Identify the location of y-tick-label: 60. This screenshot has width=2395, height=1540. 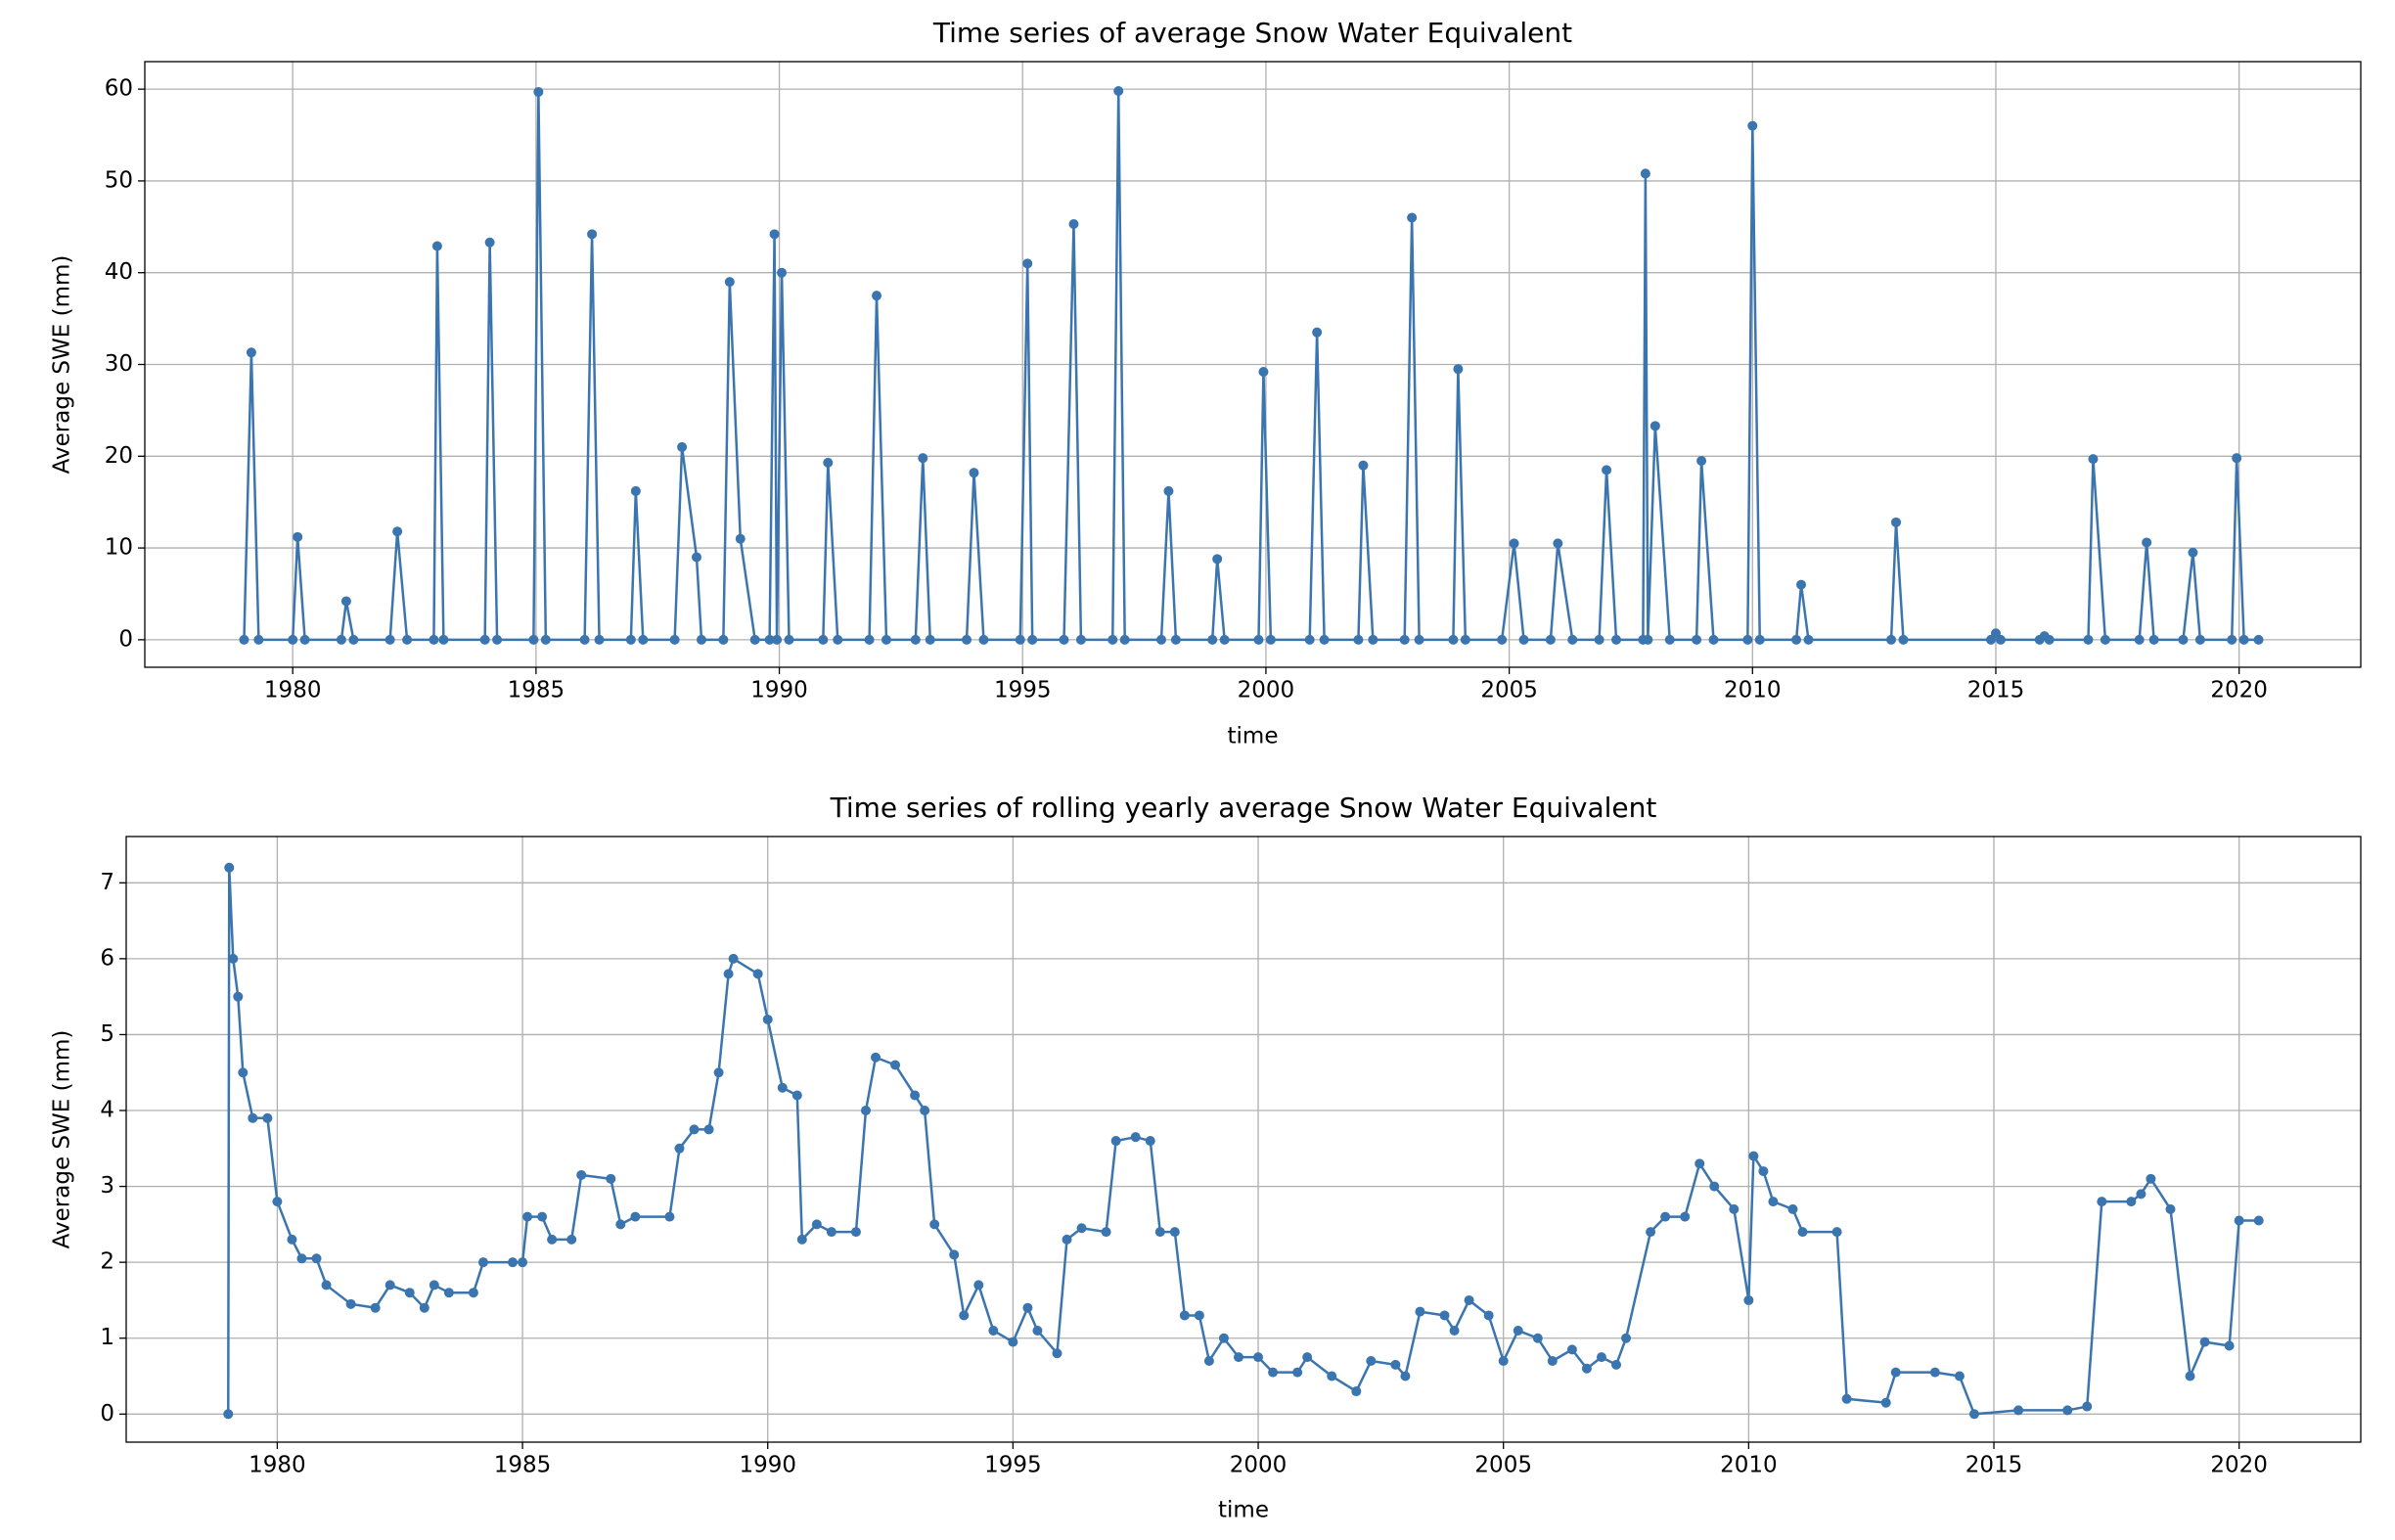
(119, 89).